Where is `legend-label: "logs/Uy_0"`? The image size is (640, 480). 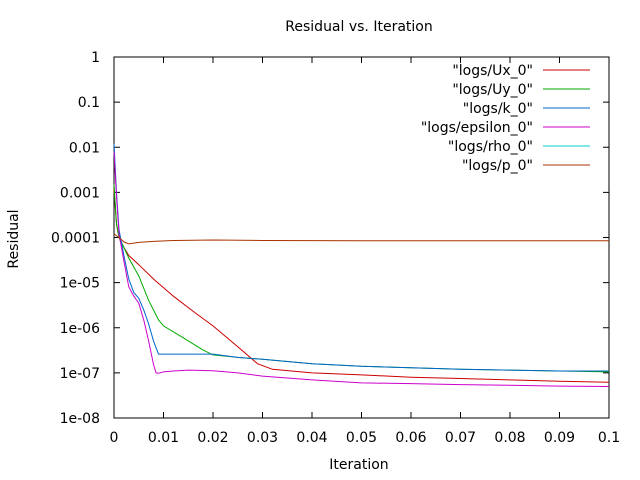 legend-label: "logs/Uy_0" is located at coordinates (492, 90).